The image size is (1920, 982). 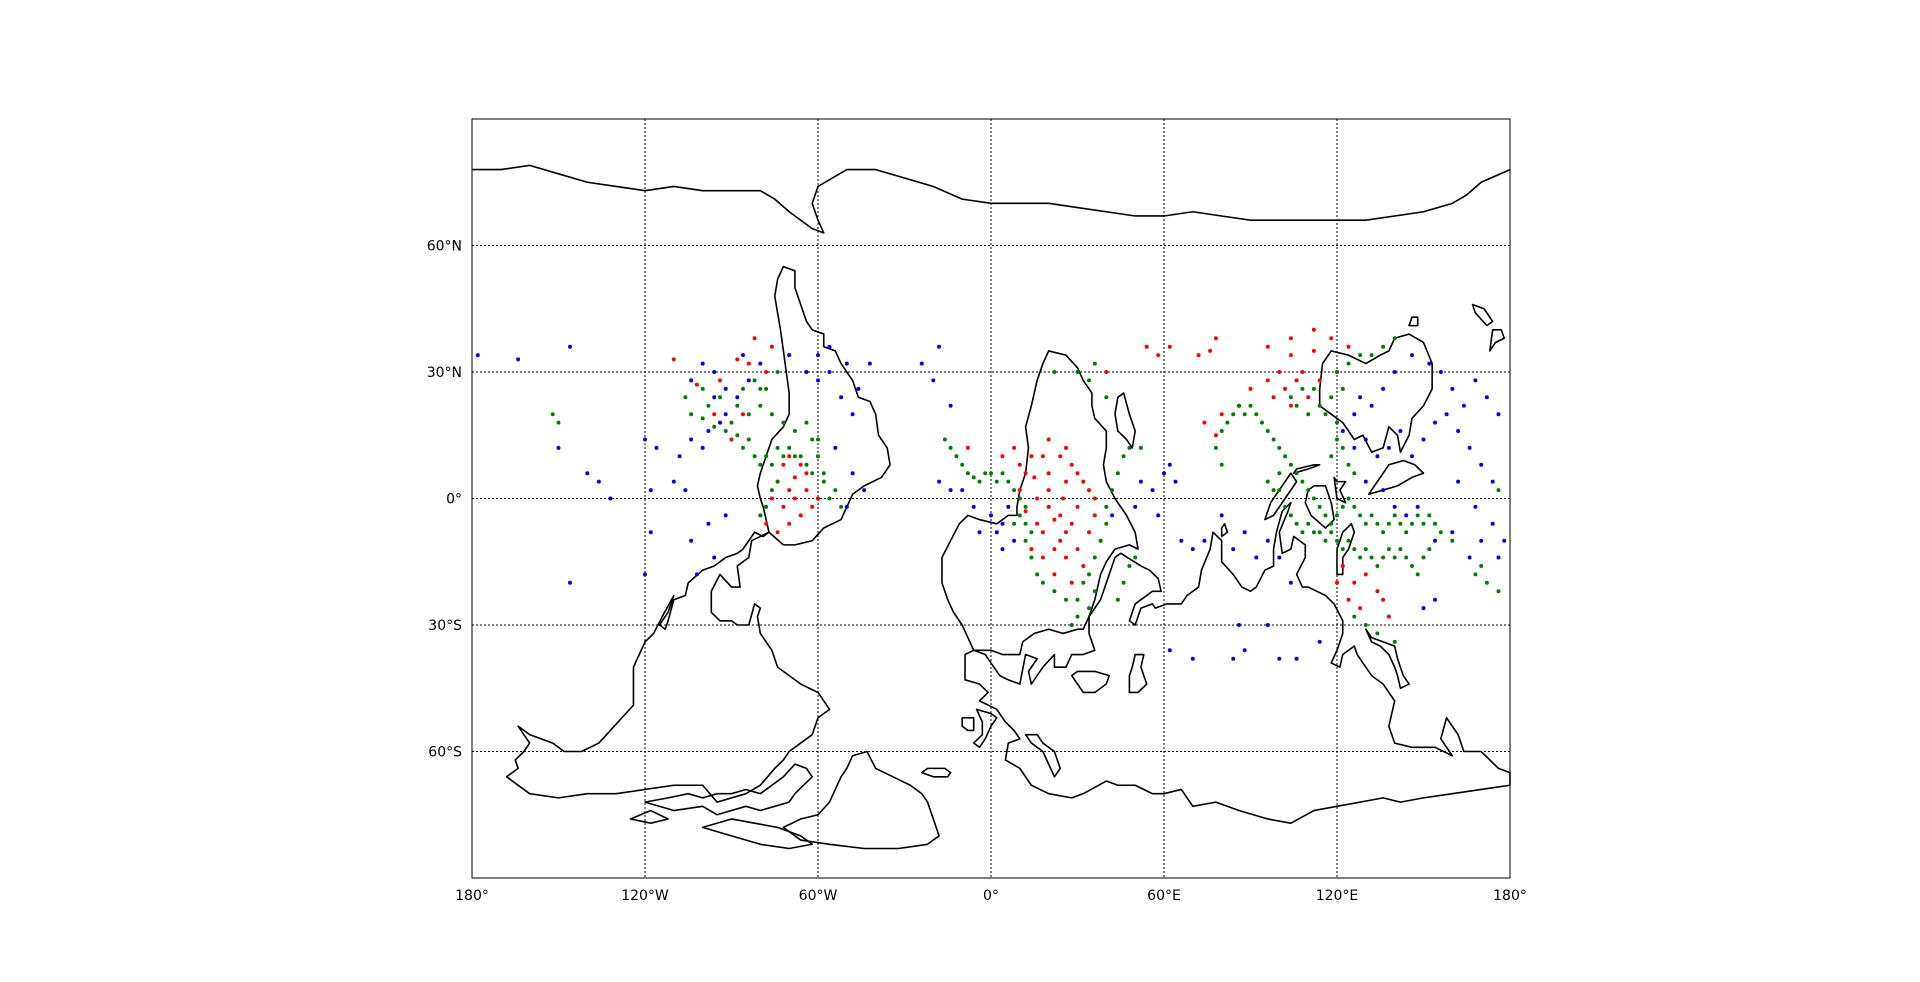 What do you see at coordinates (472, 896) in the screenshot?
I see `lon-tick-label: 180°` at bounding box center [472, 896].